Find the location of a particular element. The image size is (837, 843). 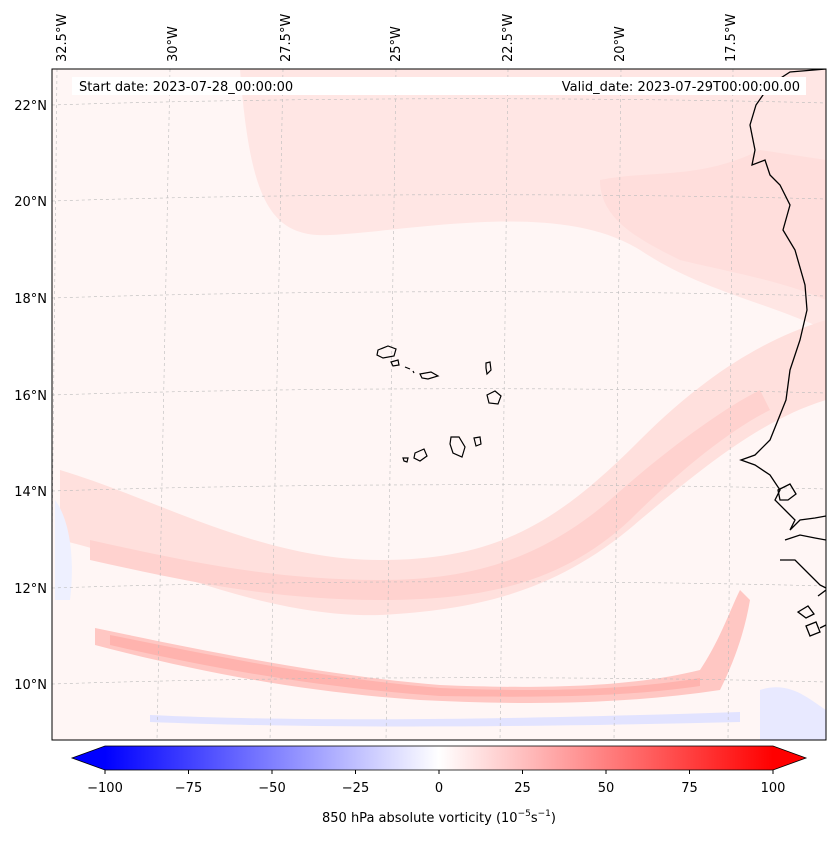

lat-label-12n: 12°N is located at coordinates (30, 589).